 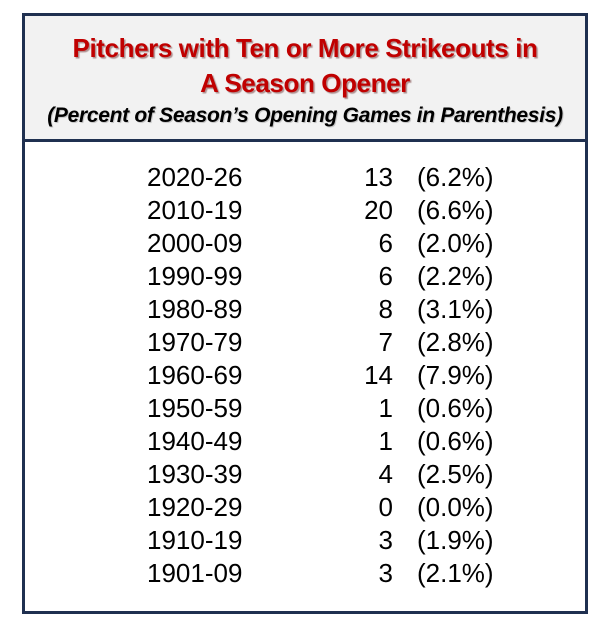 I want to click on decade-label: 1940-49, so click(x=195, y=441).